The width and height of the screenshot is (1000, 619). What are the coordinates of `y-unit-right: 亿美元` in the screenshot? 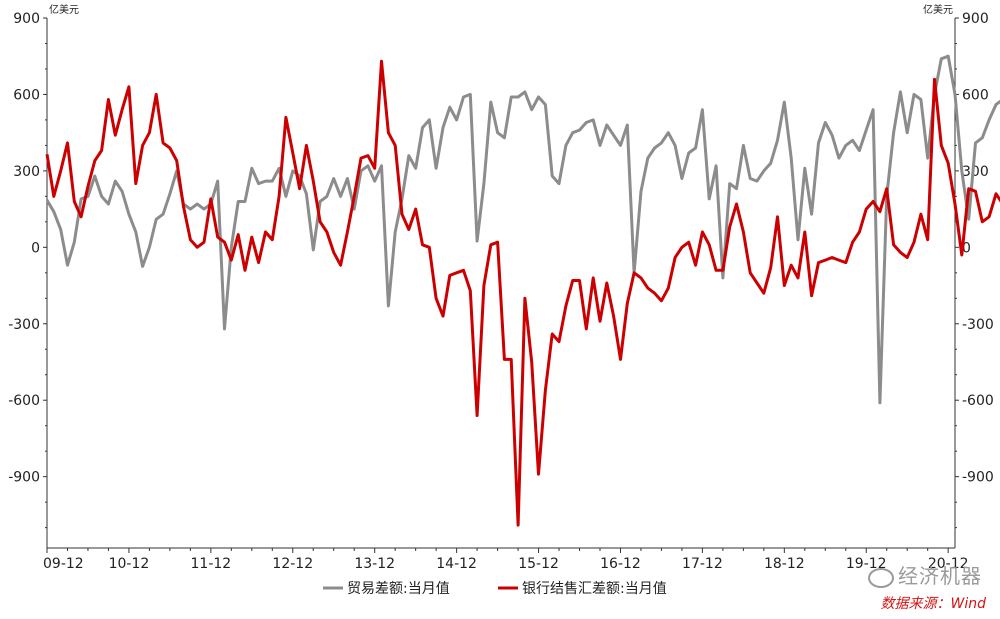 It's located at (938, 9).